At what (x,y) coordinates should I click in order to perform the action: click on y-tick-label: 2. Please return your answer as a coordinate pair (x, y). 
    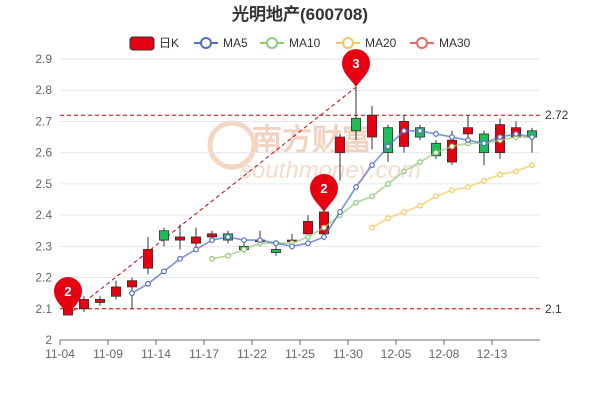
    Looking at the image, I should click on (48, 340).